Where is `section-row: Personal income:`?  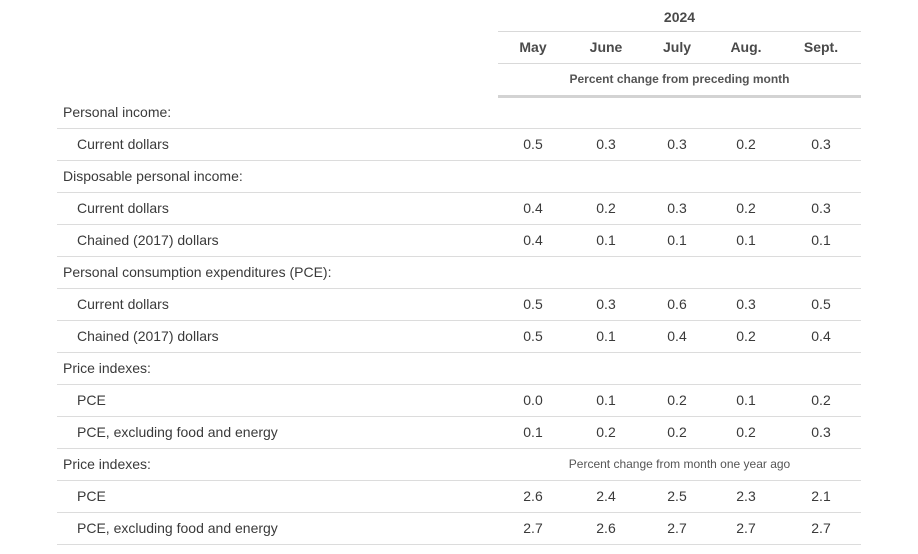
section-row: Personal income: is located at coordinates (459, 113).